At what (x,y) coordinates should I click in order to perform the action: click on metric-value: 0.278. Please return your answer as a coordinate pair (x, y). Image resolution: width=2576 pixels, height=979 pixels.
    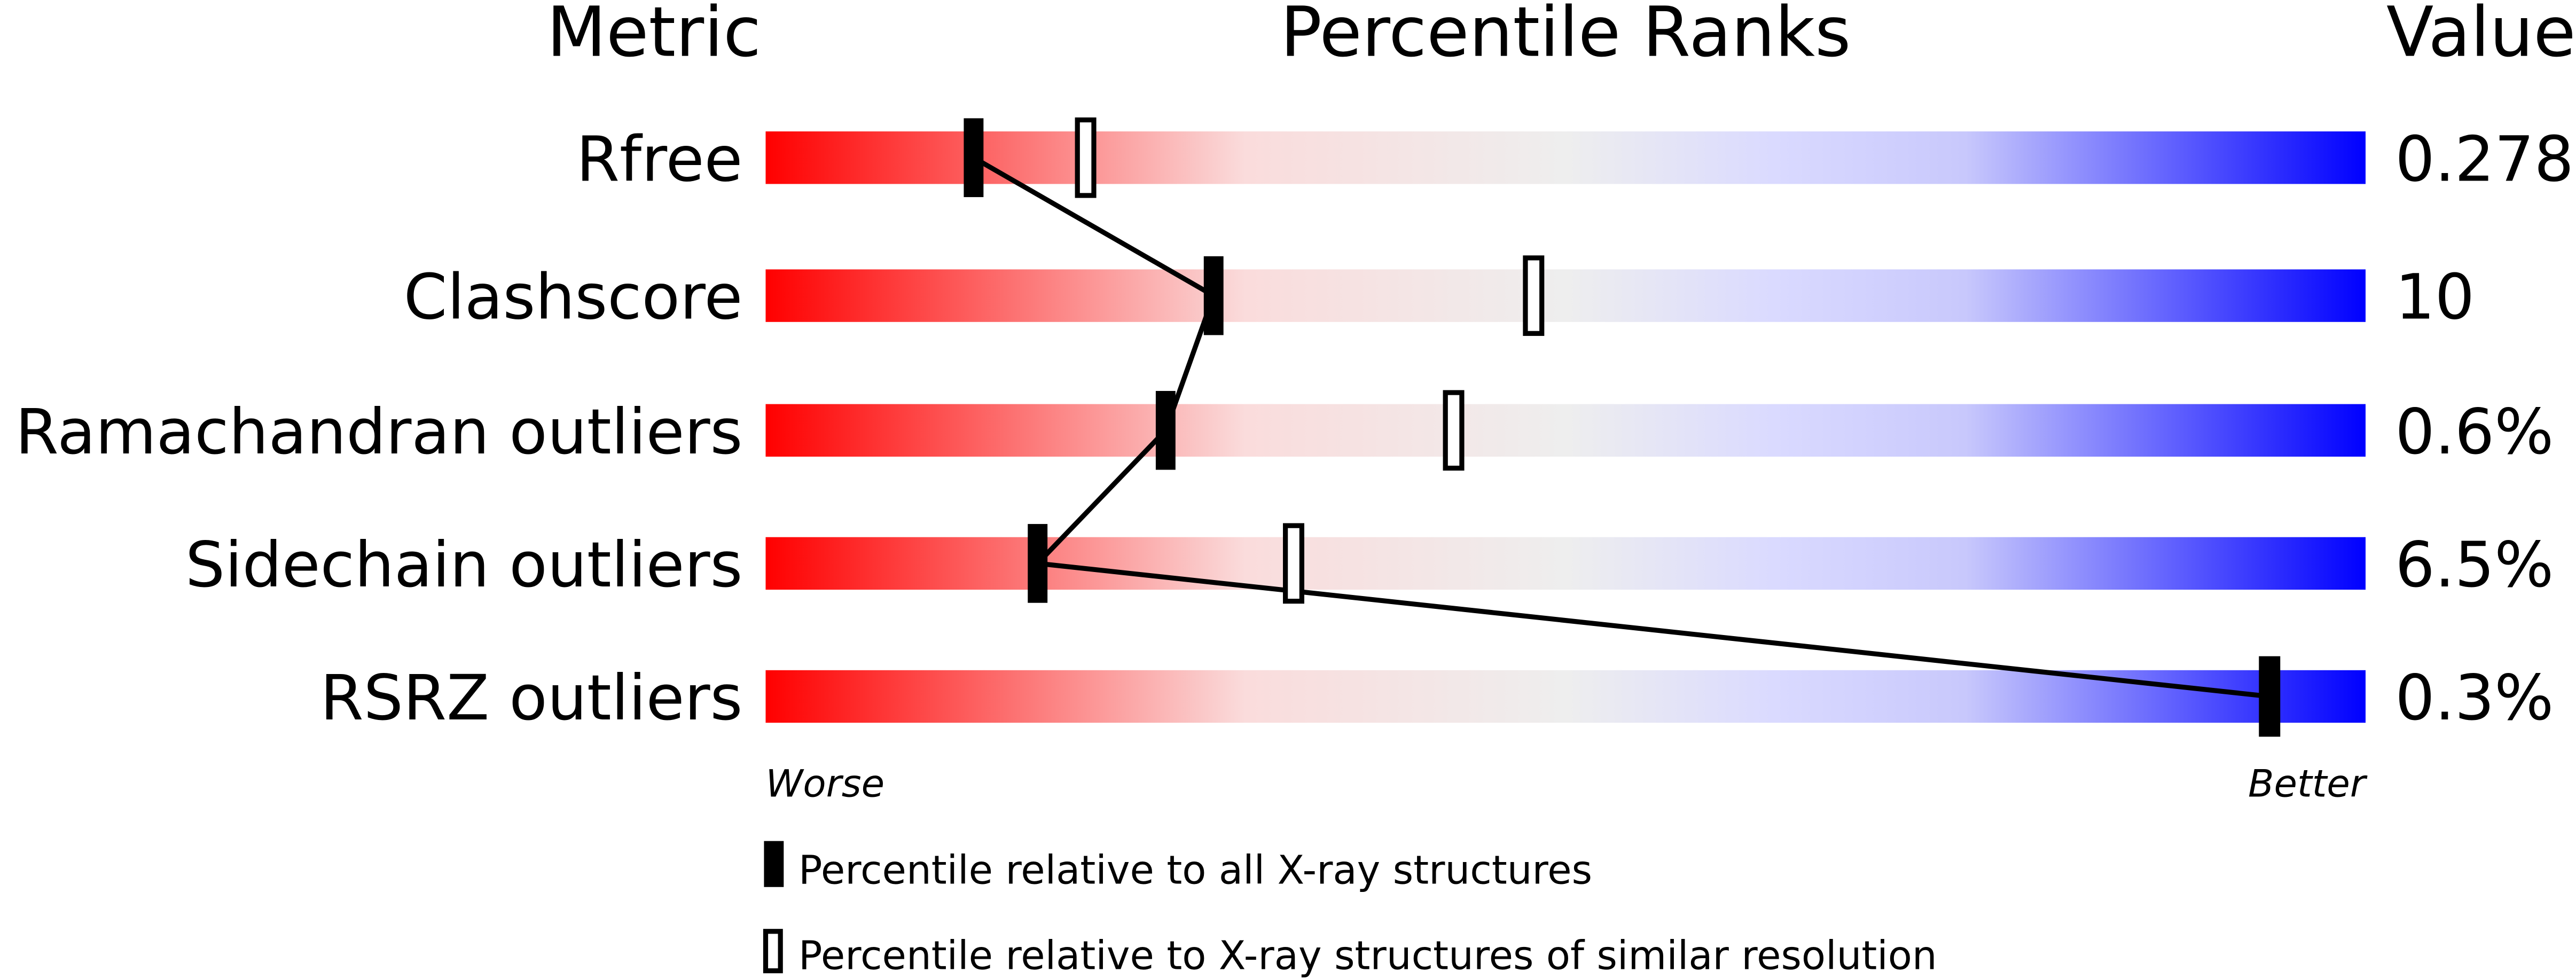
    Looking at the image, I should click on (2484, 159).